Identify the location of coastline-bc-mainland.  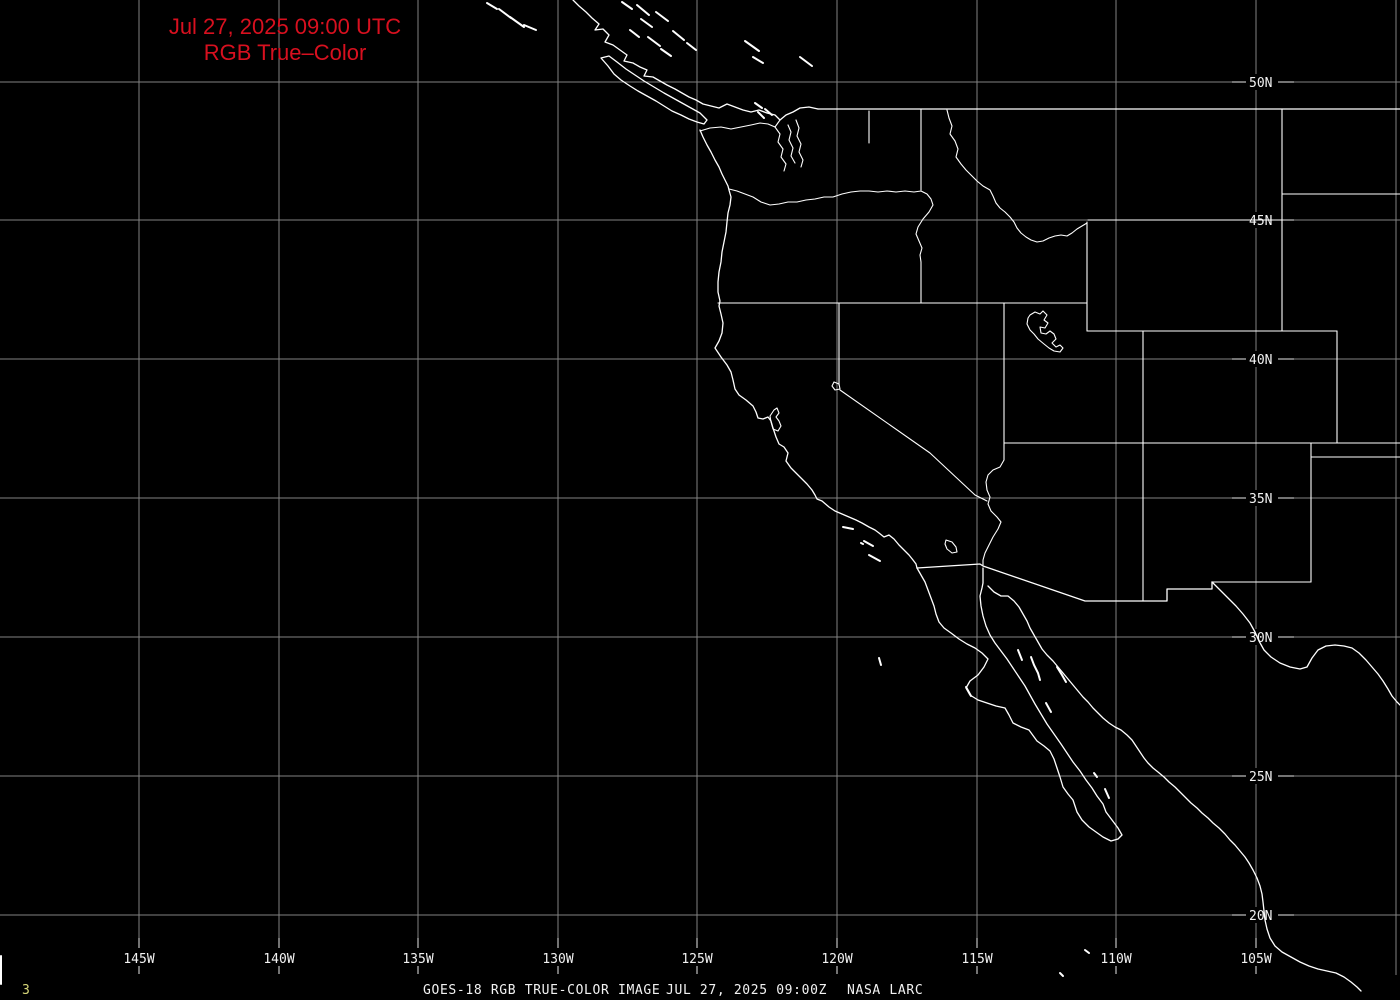
(695, 60).